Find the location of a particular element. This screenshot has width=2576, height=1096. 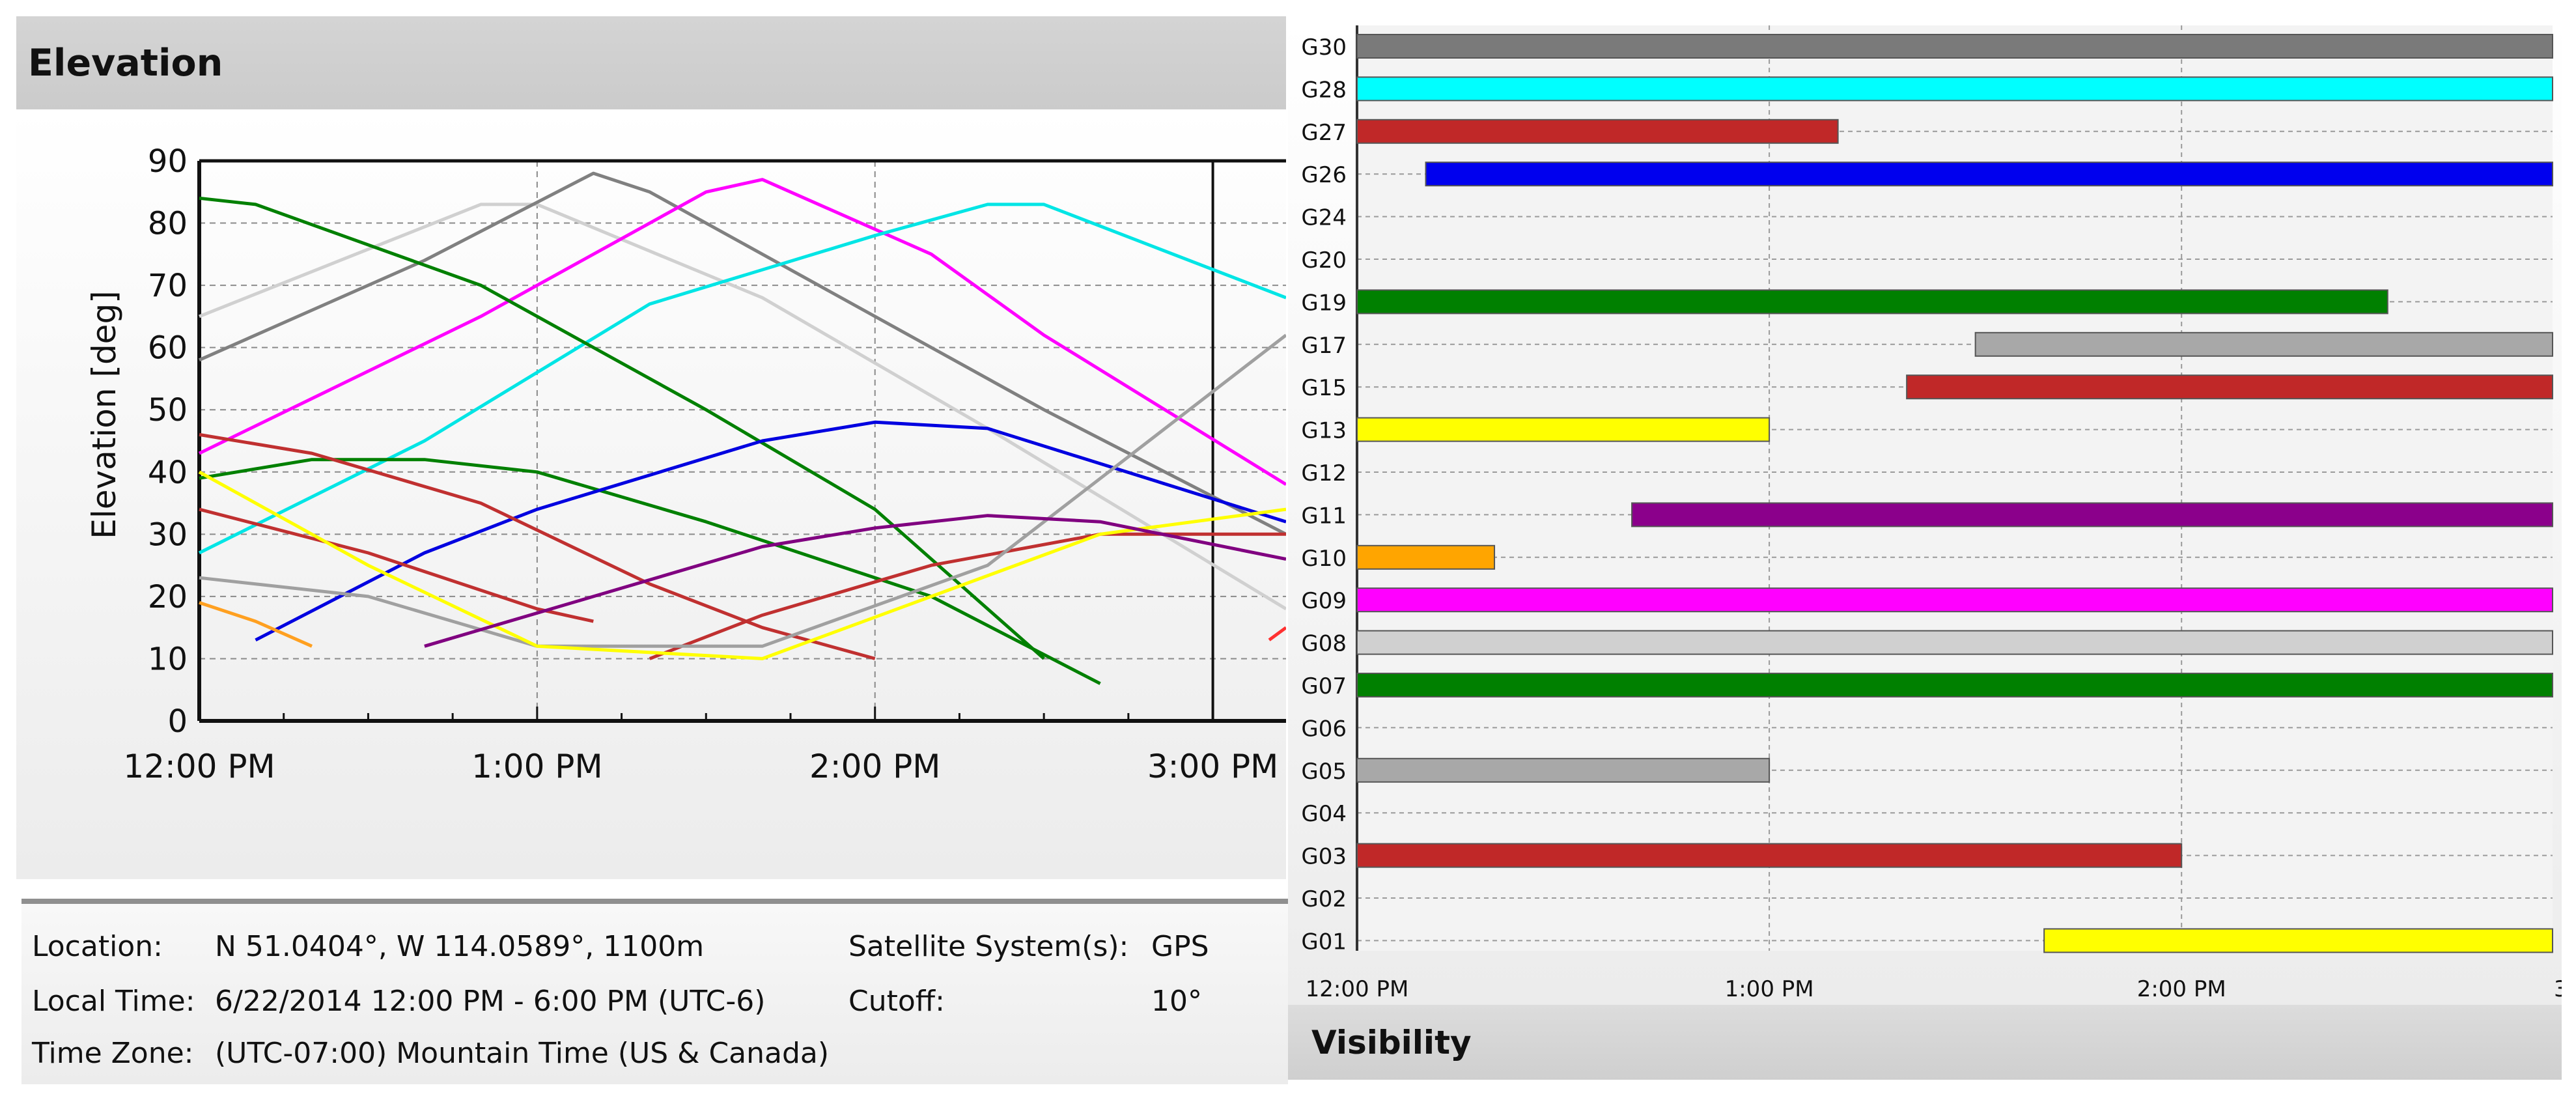

satellite-system-label: Satellite System(s): is located at coordinates (989, 946).